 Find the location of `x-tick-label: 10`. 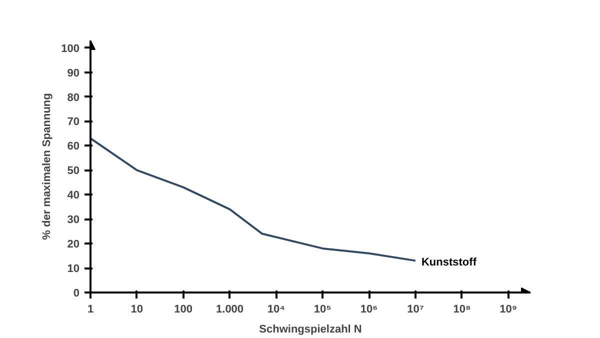

x-tick-label: 10 is located at coordinates (137, 310).